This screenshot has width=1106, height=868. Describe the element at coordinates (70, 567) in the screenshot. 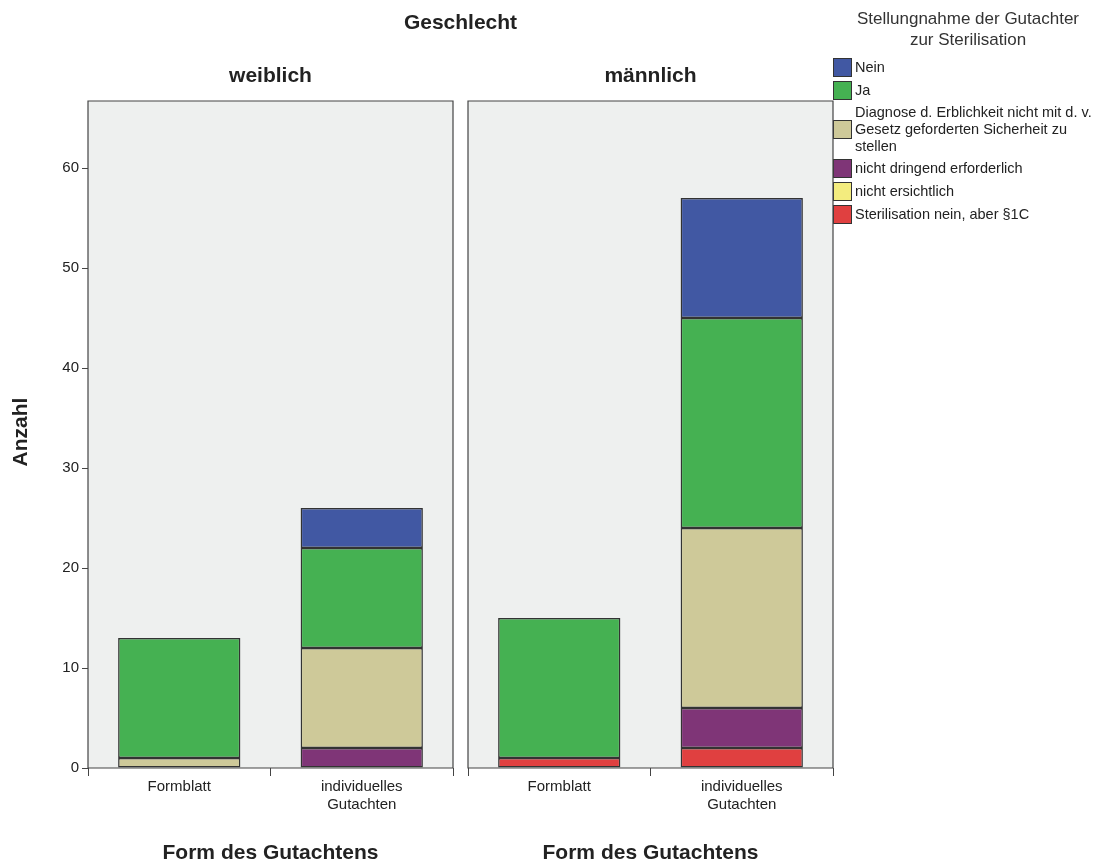

I see `y-tick-label: 20` at that location.